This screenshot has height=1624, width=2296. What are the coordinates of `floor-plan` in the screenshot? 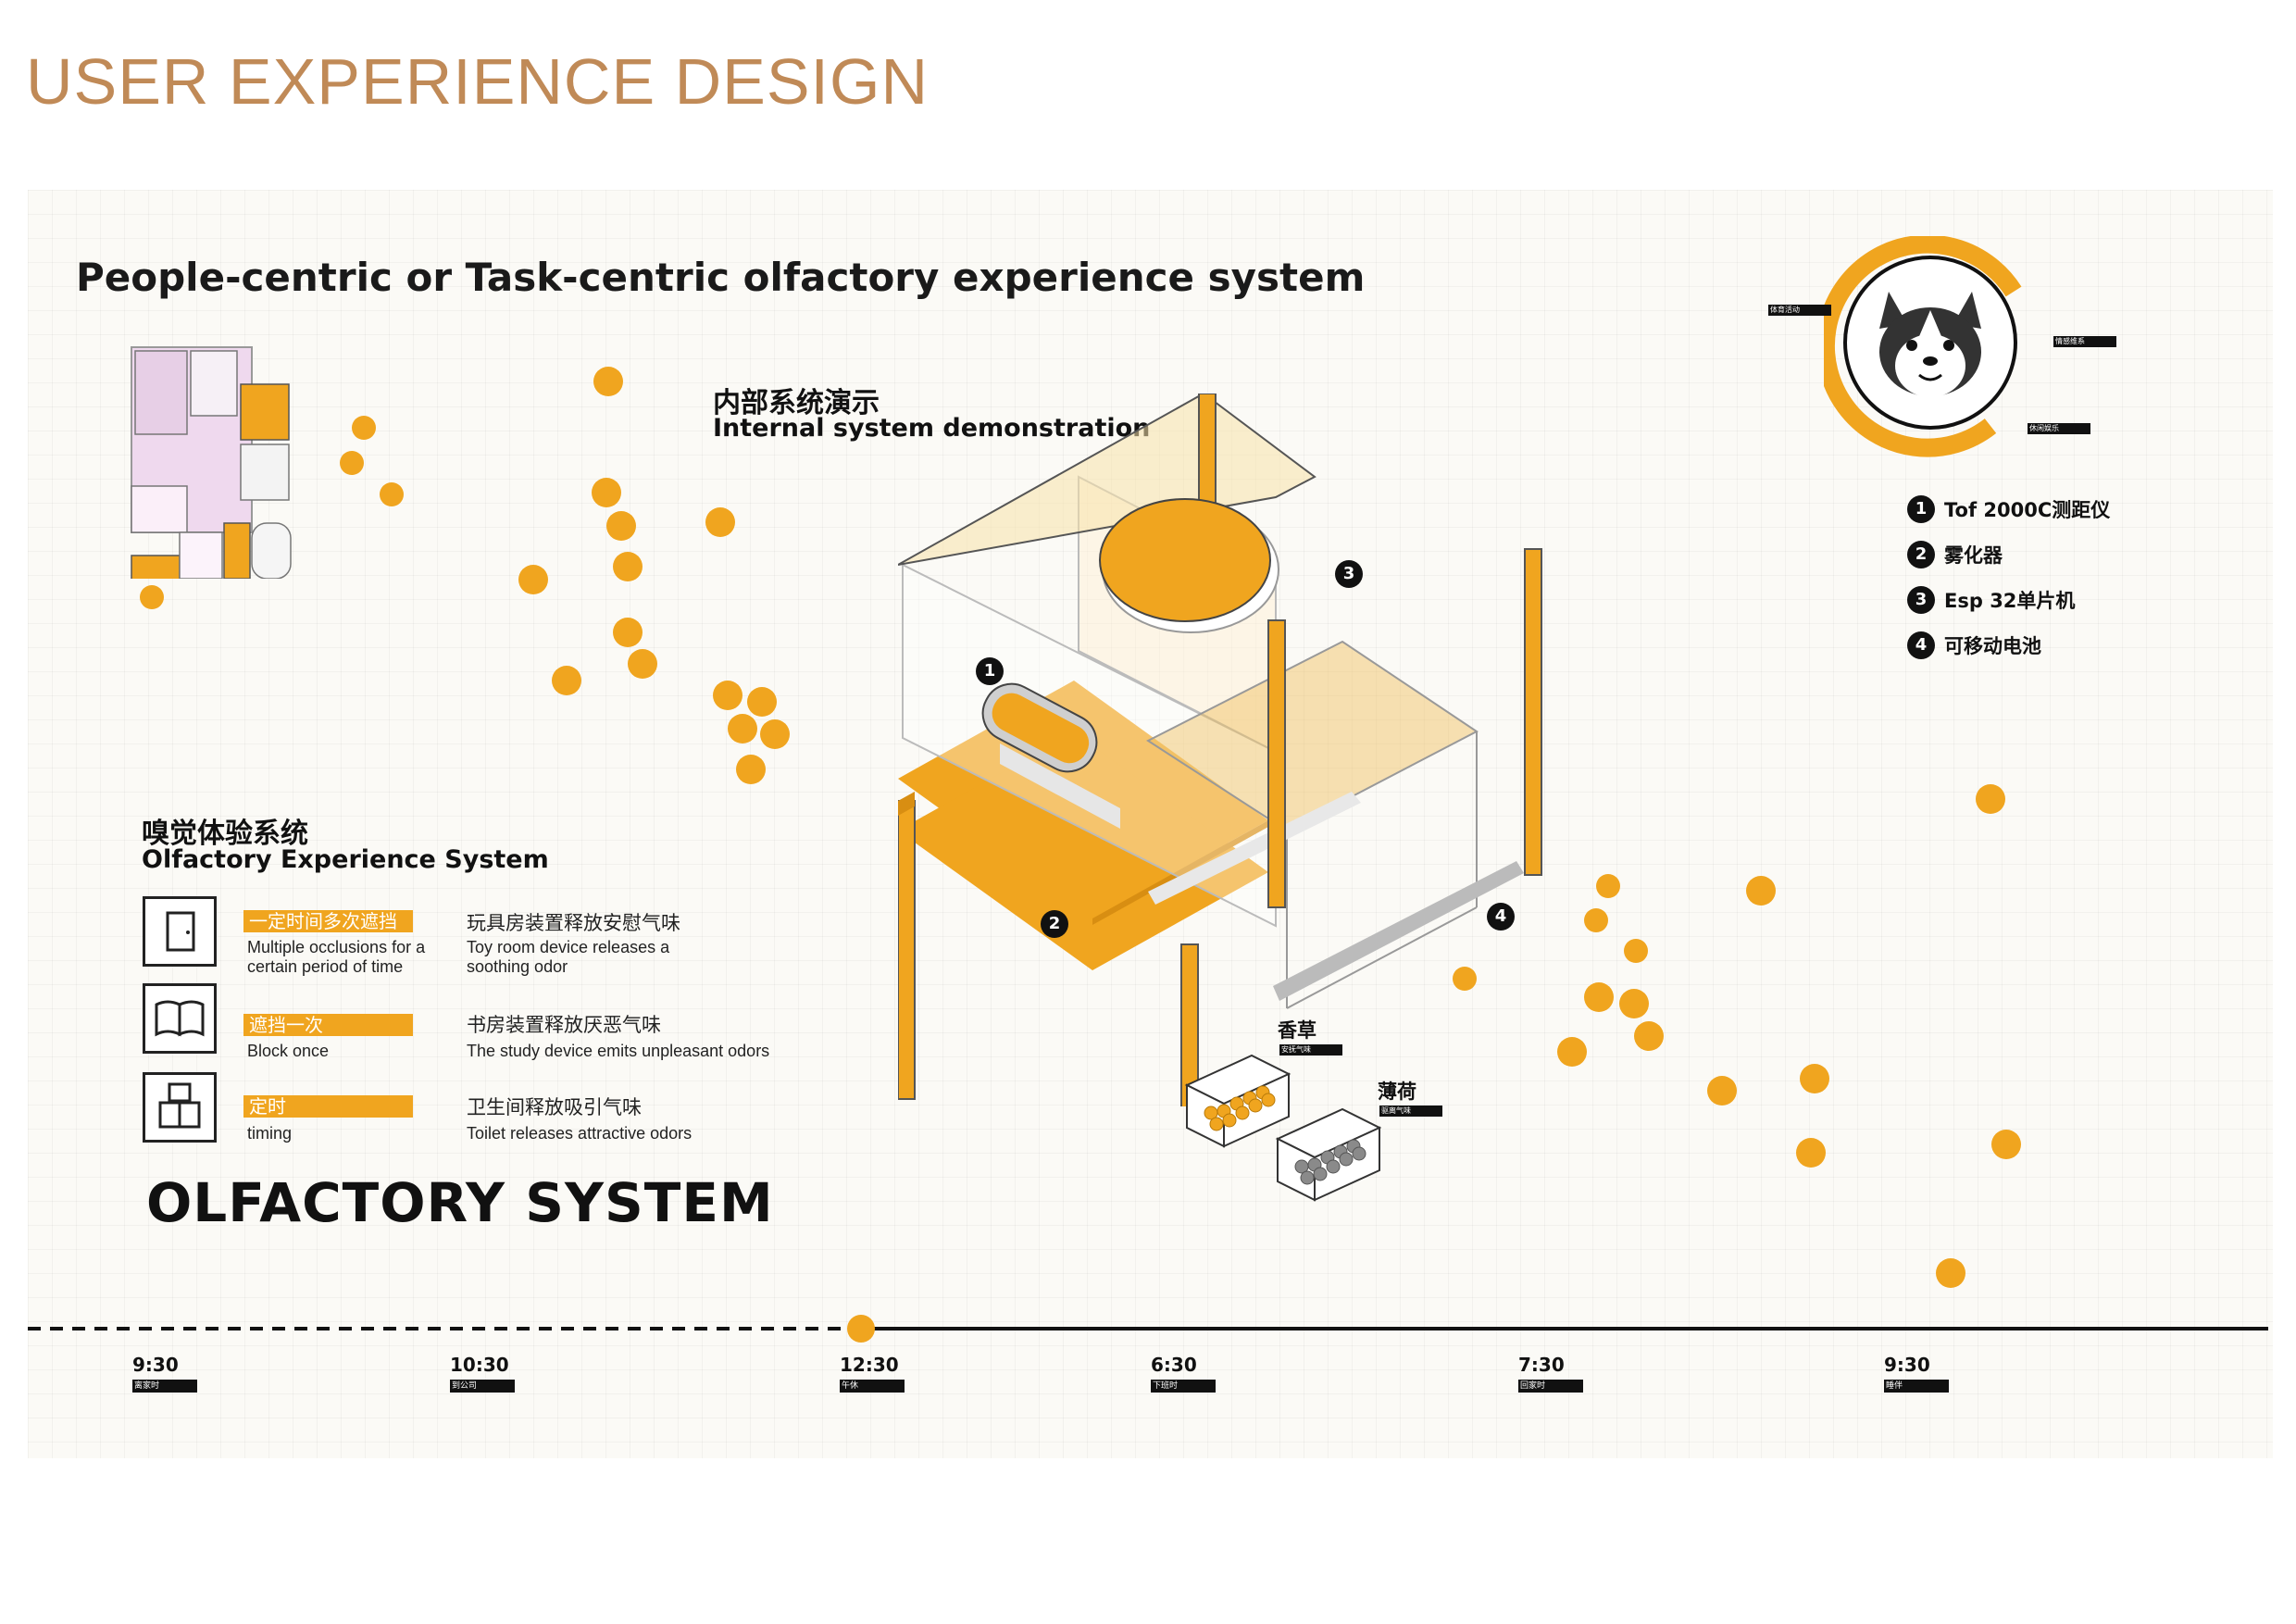 It's located at (211, 462).